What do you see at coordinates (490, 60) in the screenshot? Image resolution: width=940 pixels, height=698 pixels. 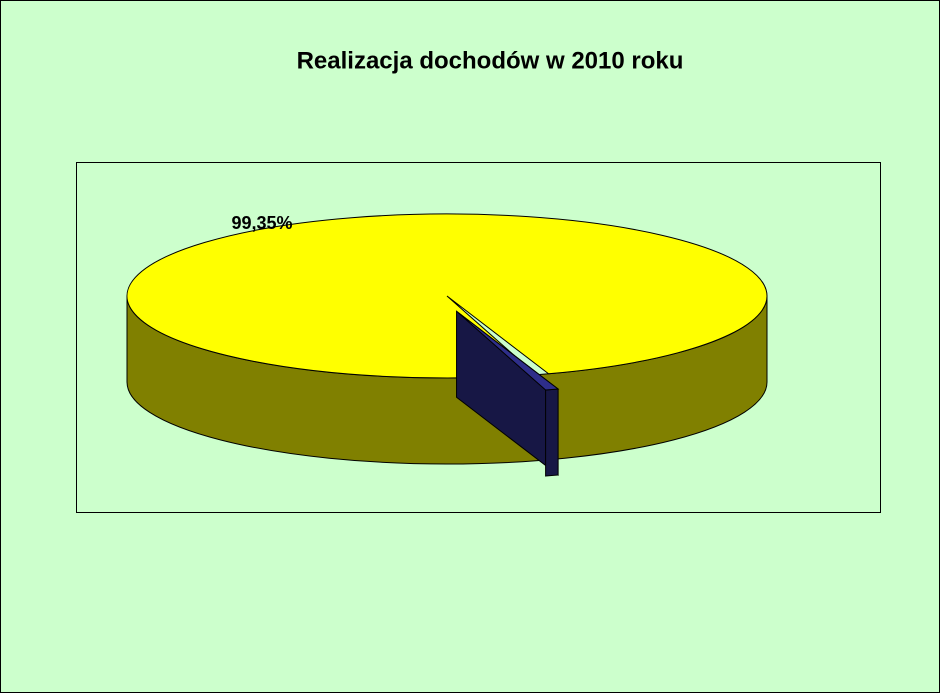 I see `chart-title: Realizacja dochodów w 2010 roku` at bounding box center [490, 60].